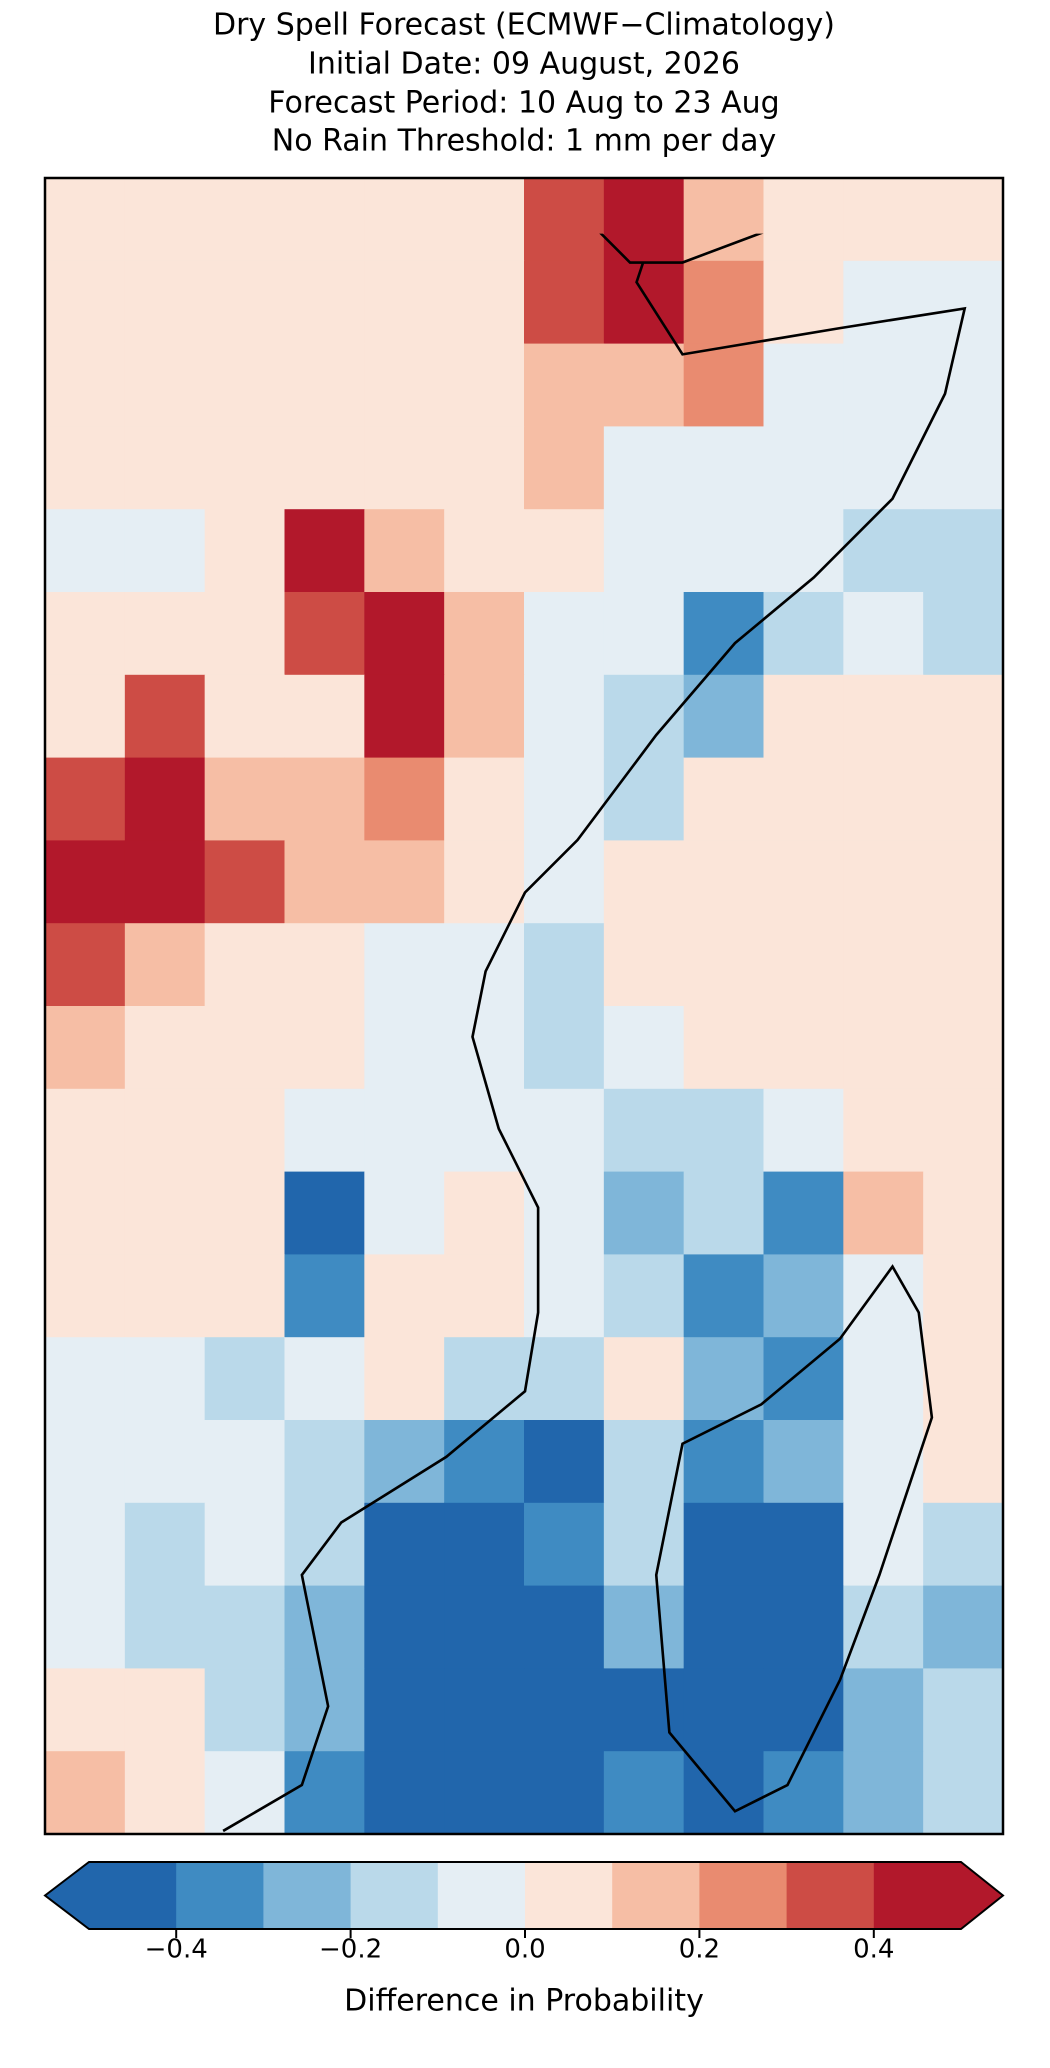 This screenshot has width=1050, height=2068. I want to click on colorbar-tick-label: −0.2, so click(350, 1950).